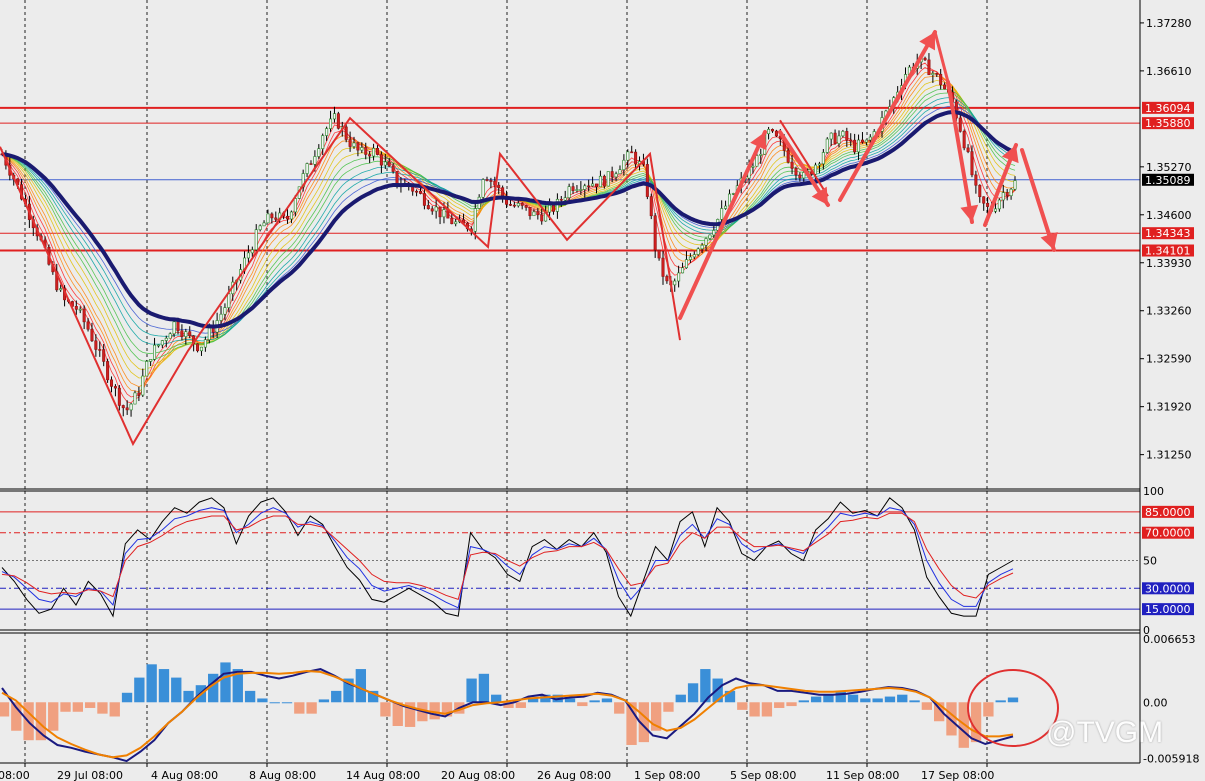 The width and height of the screenshot is (1205, 781). Describe the element at coordinates (1169, 215) in the screenshot. I see `price-tick-label: 1.34600` at that location.